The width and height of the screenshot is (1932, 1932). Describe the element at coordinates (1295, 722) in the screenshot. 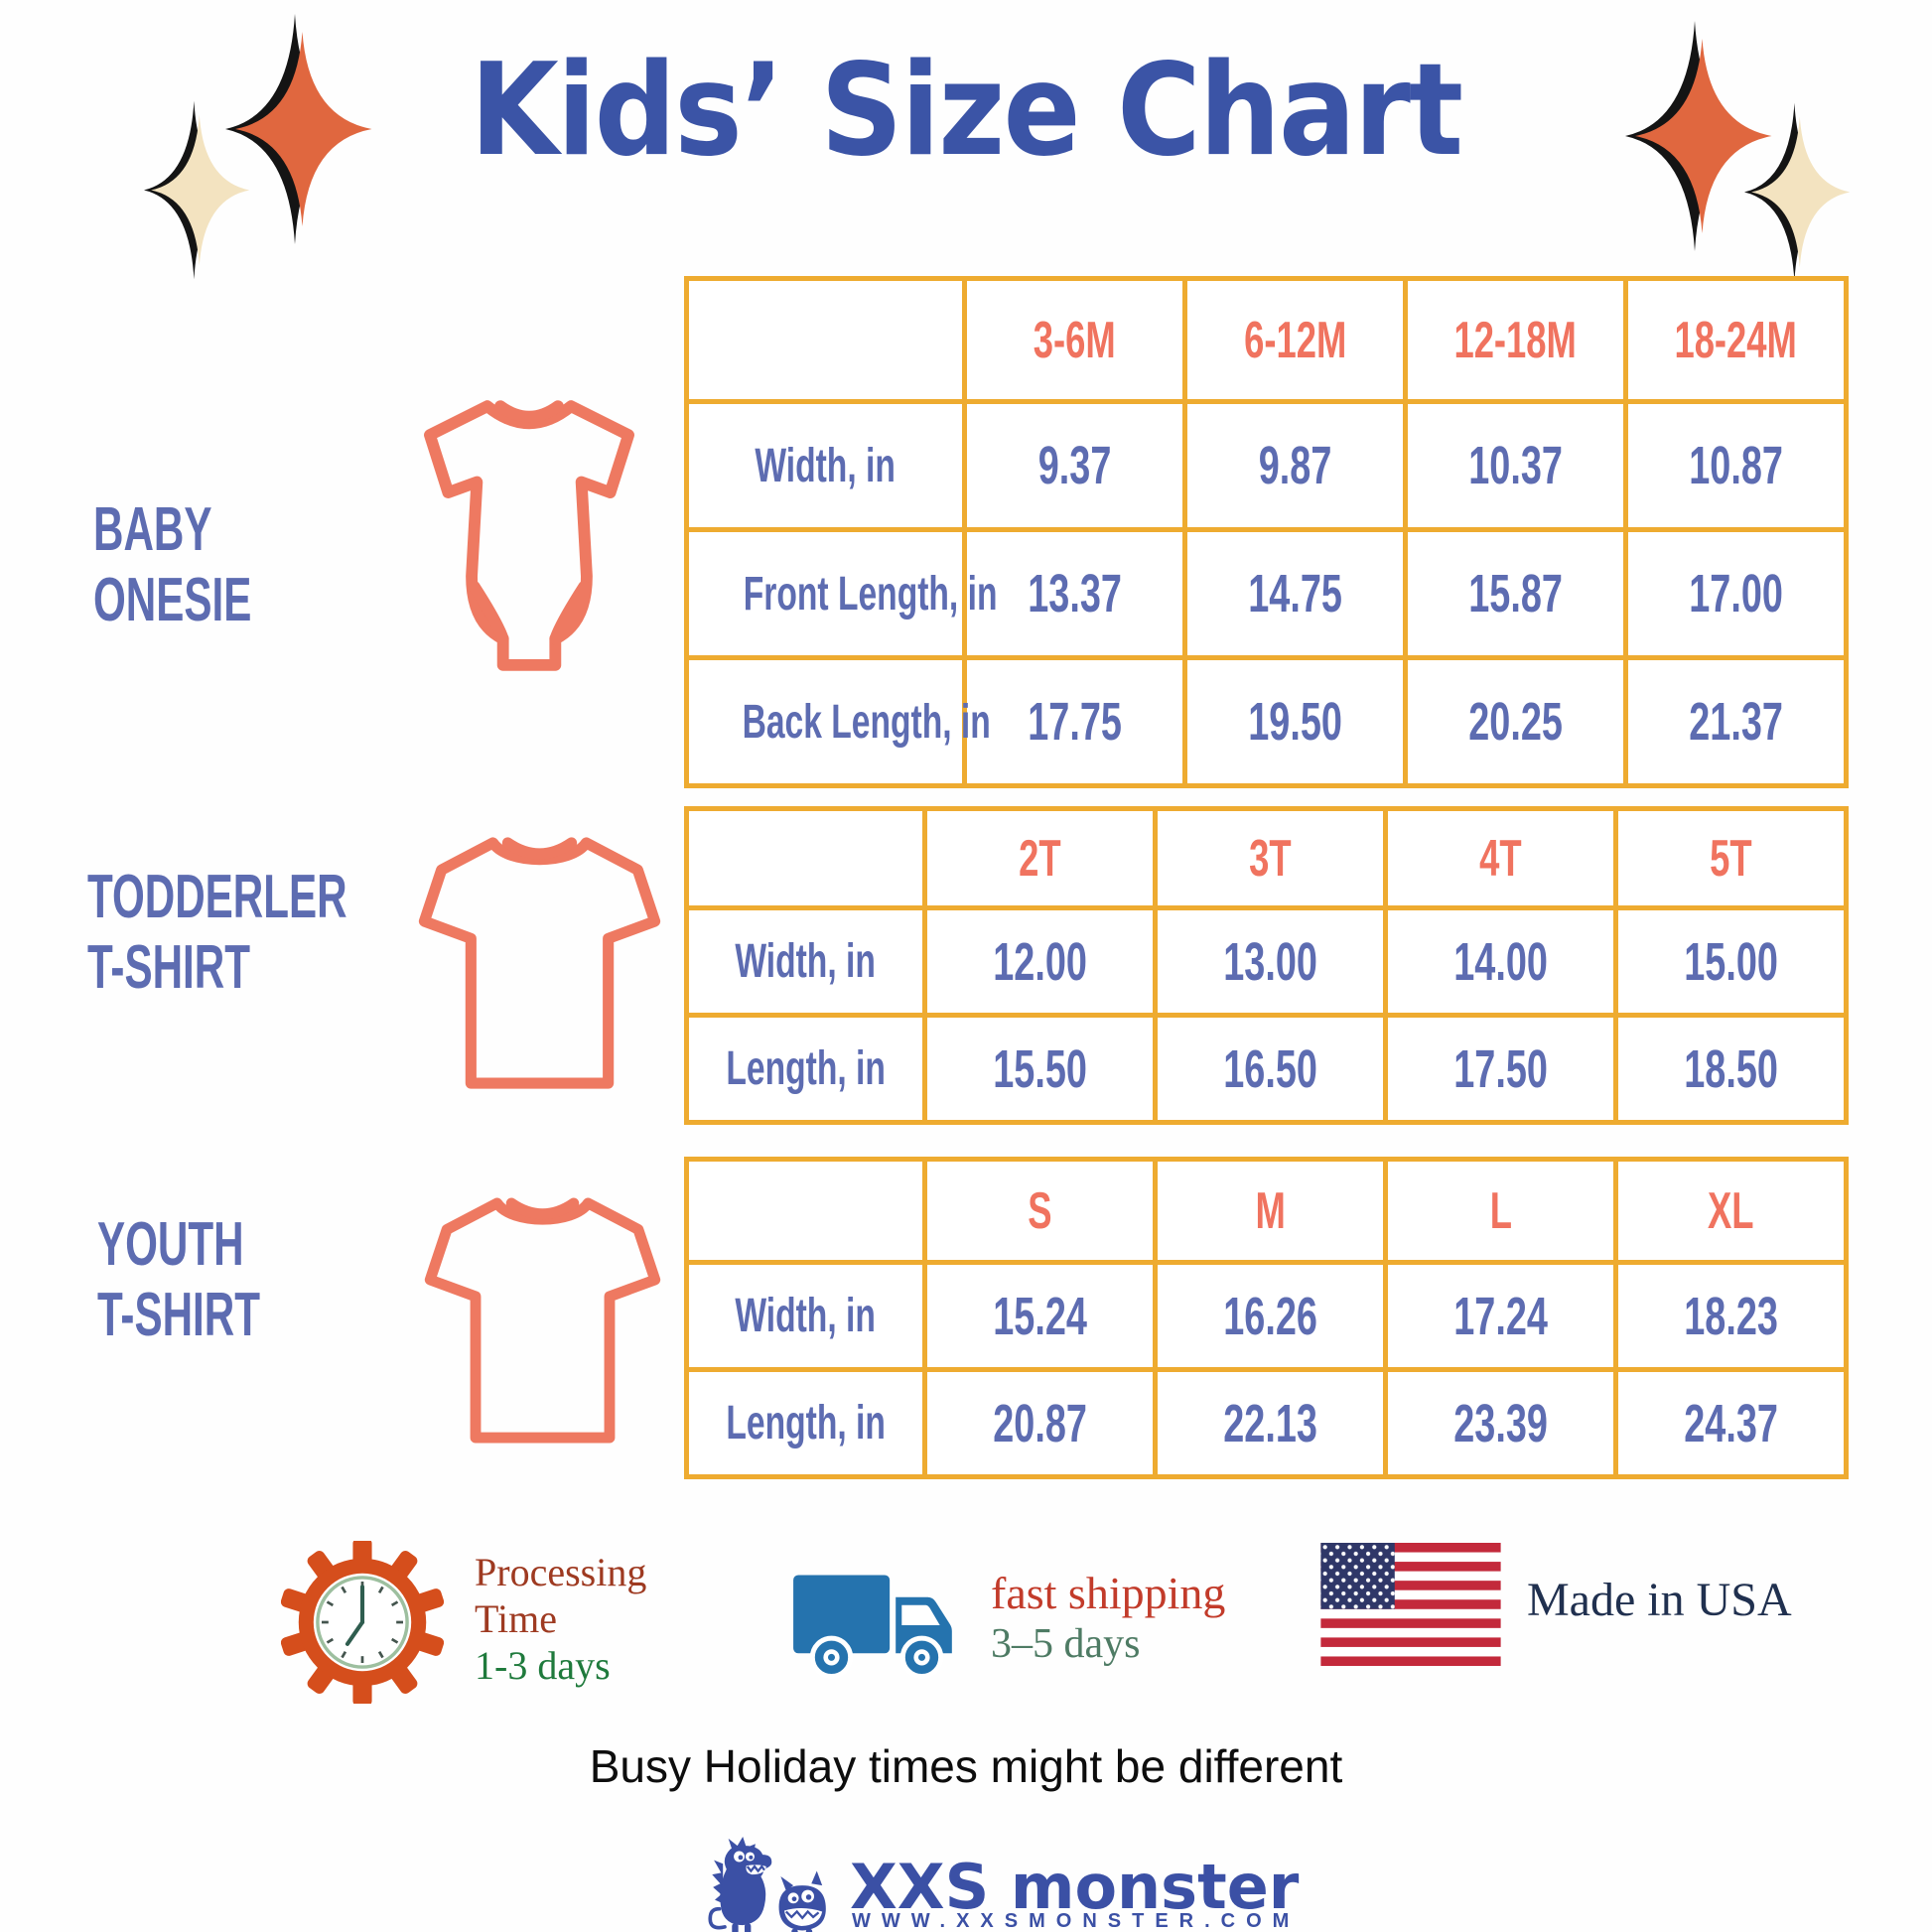

I see `size-value: 19.50` at that location.